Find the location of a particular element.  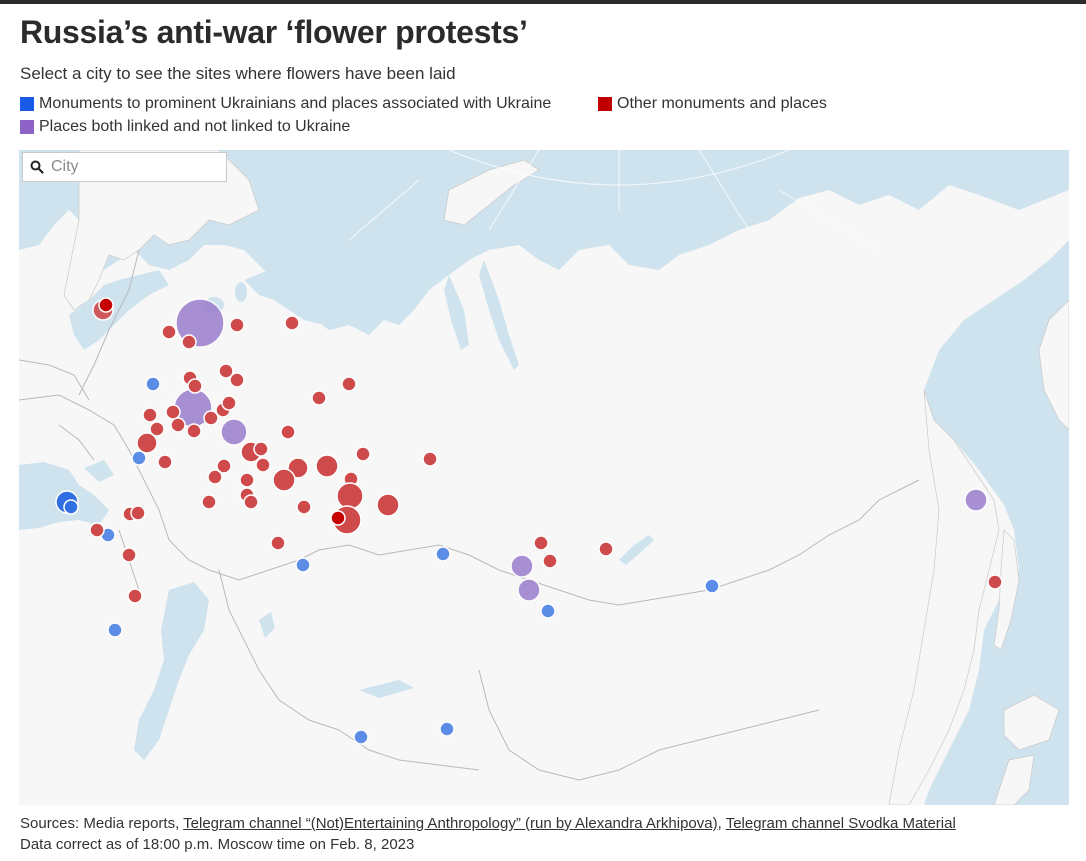

kamchatka is located at coordinates (1053, 365).